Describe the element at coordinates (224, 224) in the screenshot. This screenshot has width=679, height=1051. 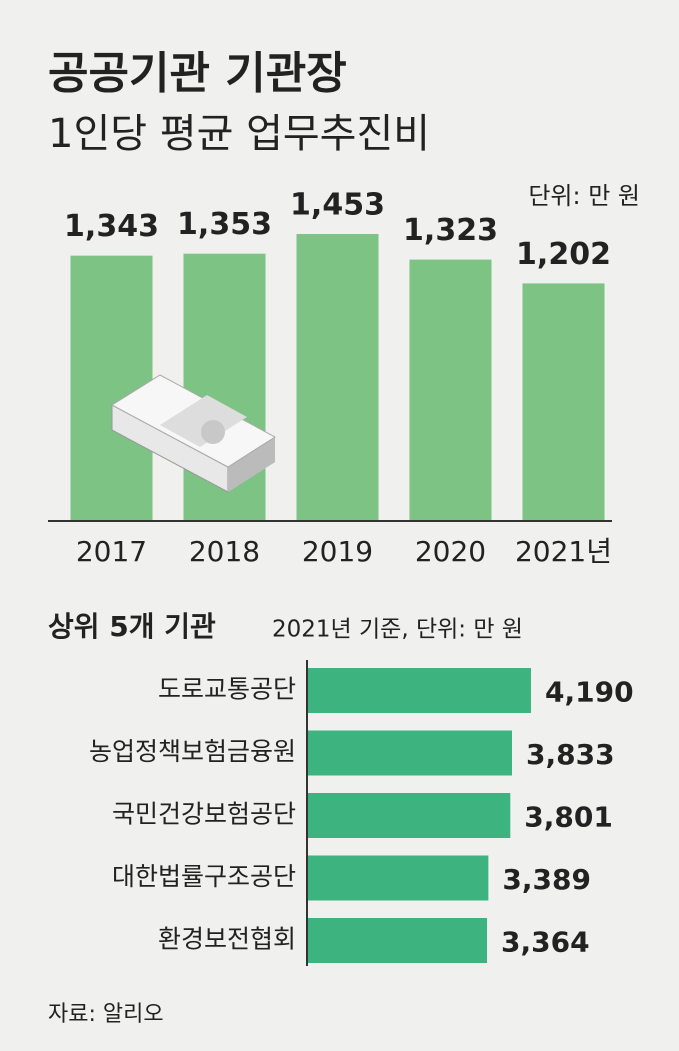
I see `value-label: 1,353` at that location.